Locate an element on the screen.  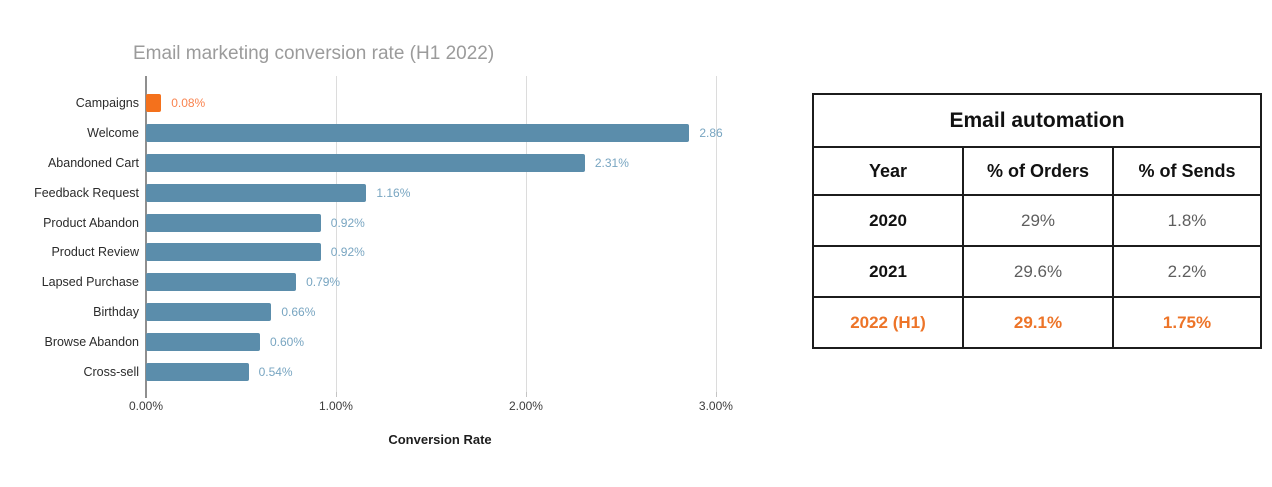
year-cell: 2022 (H1) is located at coordinates (888, 322).